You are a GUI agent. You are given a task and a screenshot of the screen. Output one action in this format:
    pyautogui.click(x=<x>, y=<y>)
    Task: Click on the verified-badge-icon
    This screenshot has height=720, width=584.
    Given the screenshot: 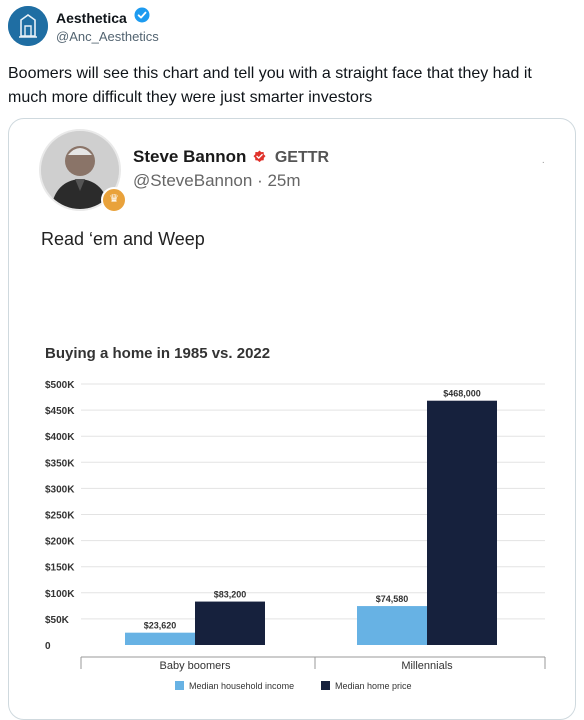 What is the action you would take?
    pyautogui.click(x=142, y=17)
    